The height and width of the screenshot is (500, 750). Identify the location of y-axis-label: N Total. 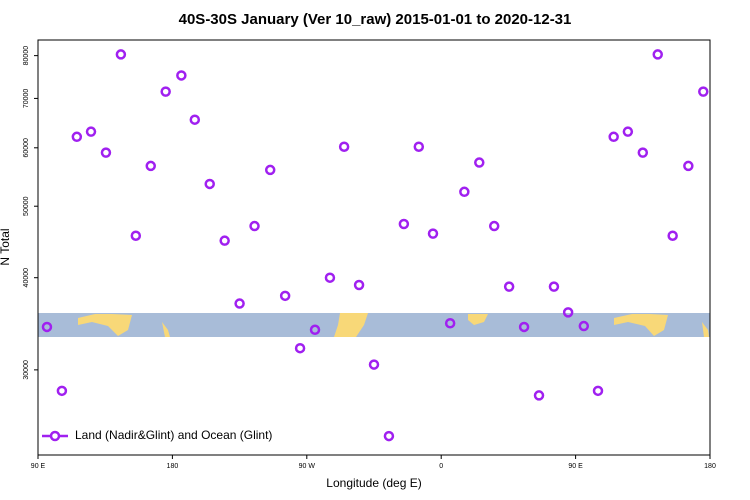
(6, 246).